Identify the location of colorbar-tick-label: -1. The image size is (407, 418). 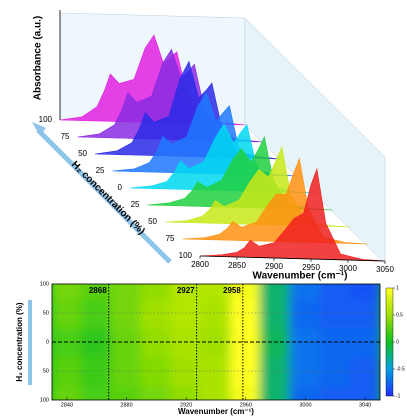
(398, 396).